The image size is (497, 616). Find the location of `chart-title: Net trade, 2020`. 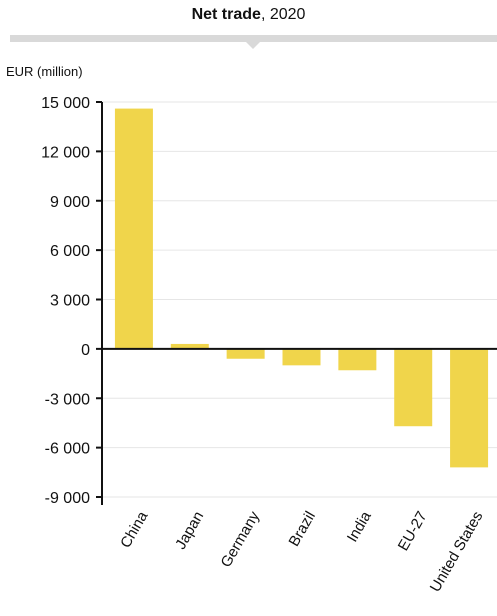

chart-title: Net trade, 2020 is located at coordinates (248, 15).